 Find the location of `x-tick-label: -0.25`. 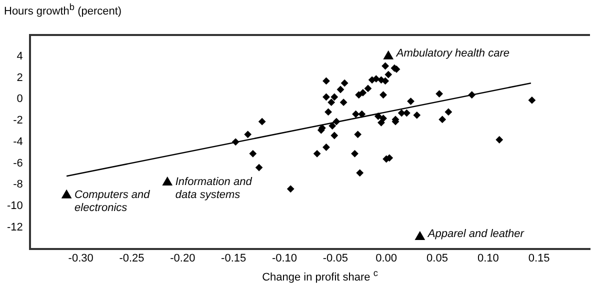

x-tick-label: -0.25 is located at coordinates (131, 258).